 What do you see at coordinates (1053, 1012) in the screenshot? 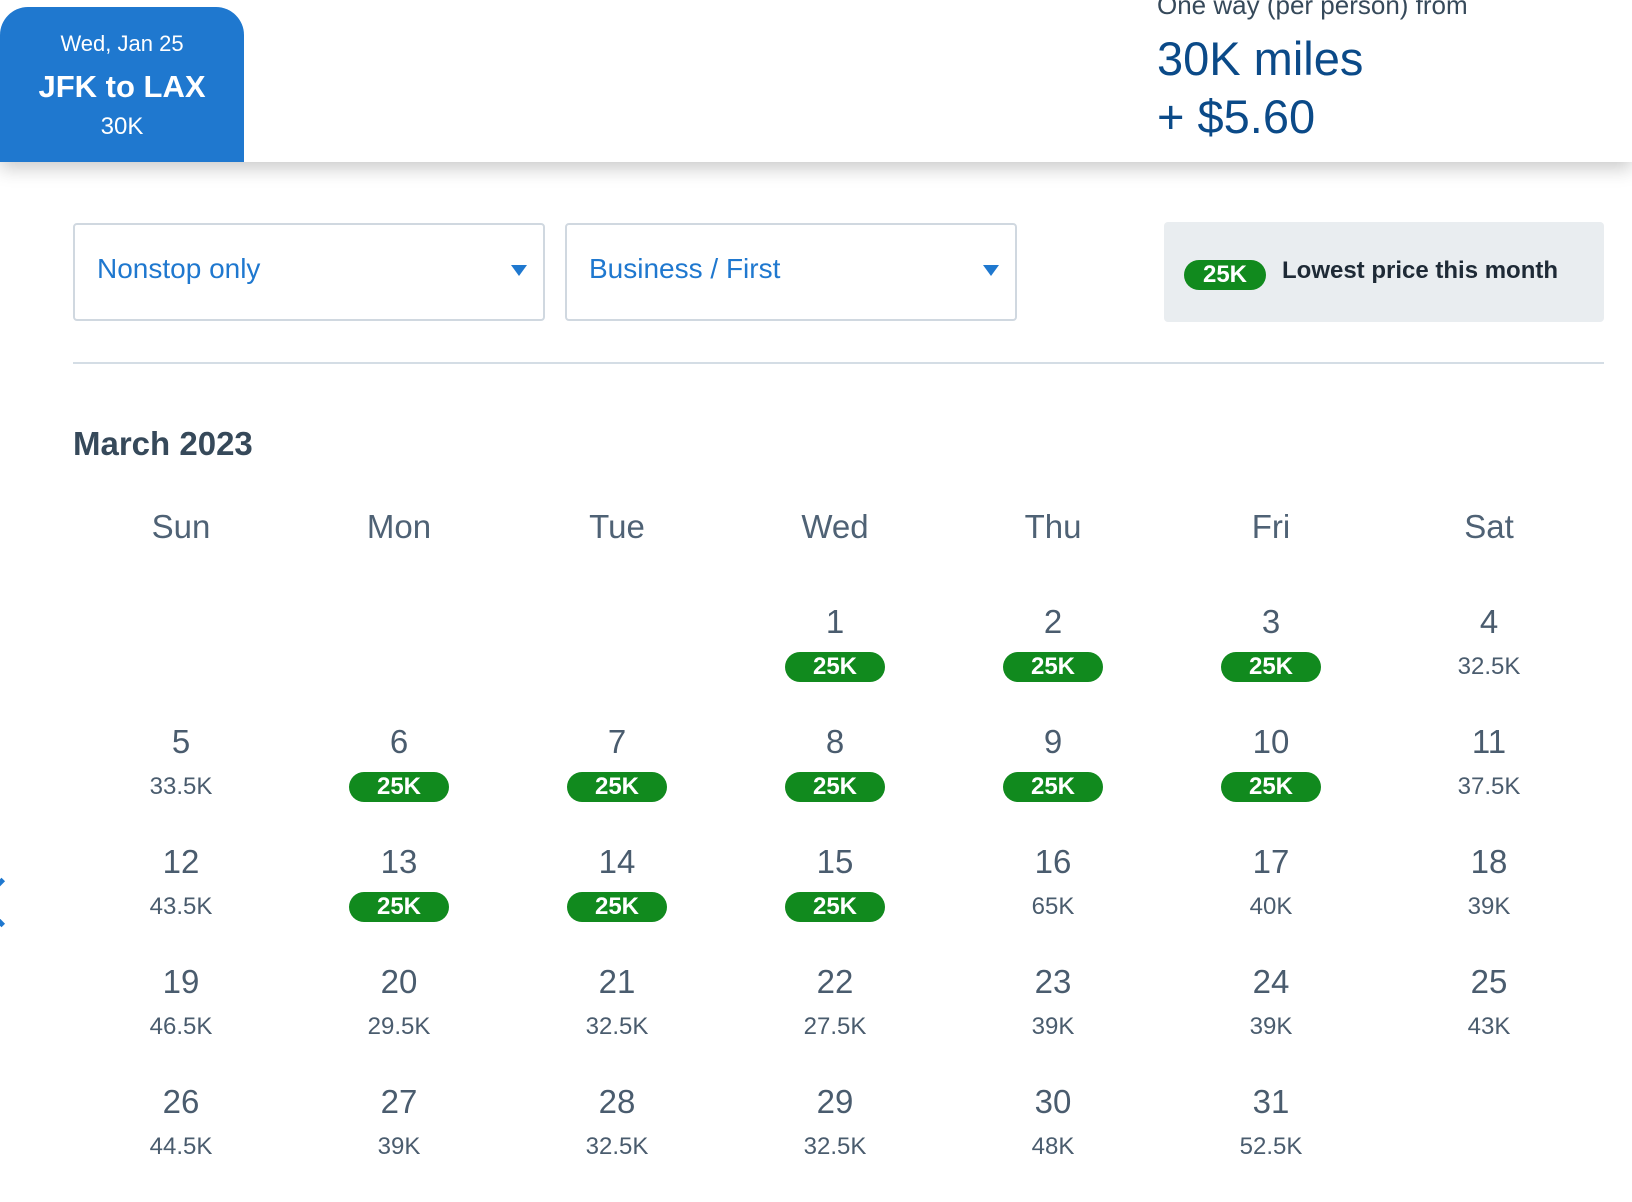
I see `calendar-day: 23 39K` at bounding box center [1053, 1012].